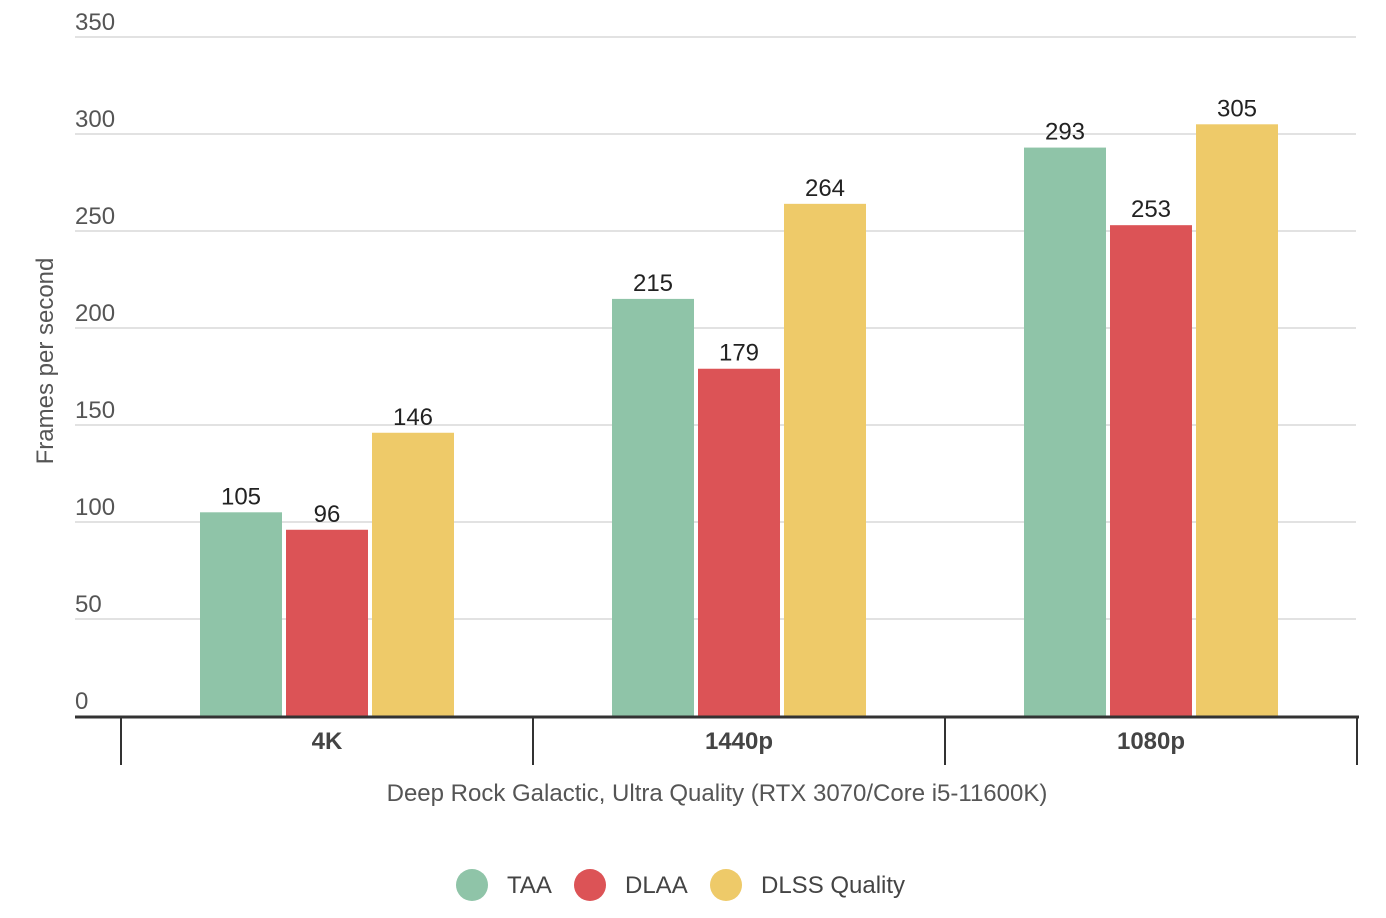 The image size is (1386, 918). Describe the element at coordinates (95, 362) in the screenshot. I see `y-tick-labels: 0 50 100 150 200 250 300 350` at that location.